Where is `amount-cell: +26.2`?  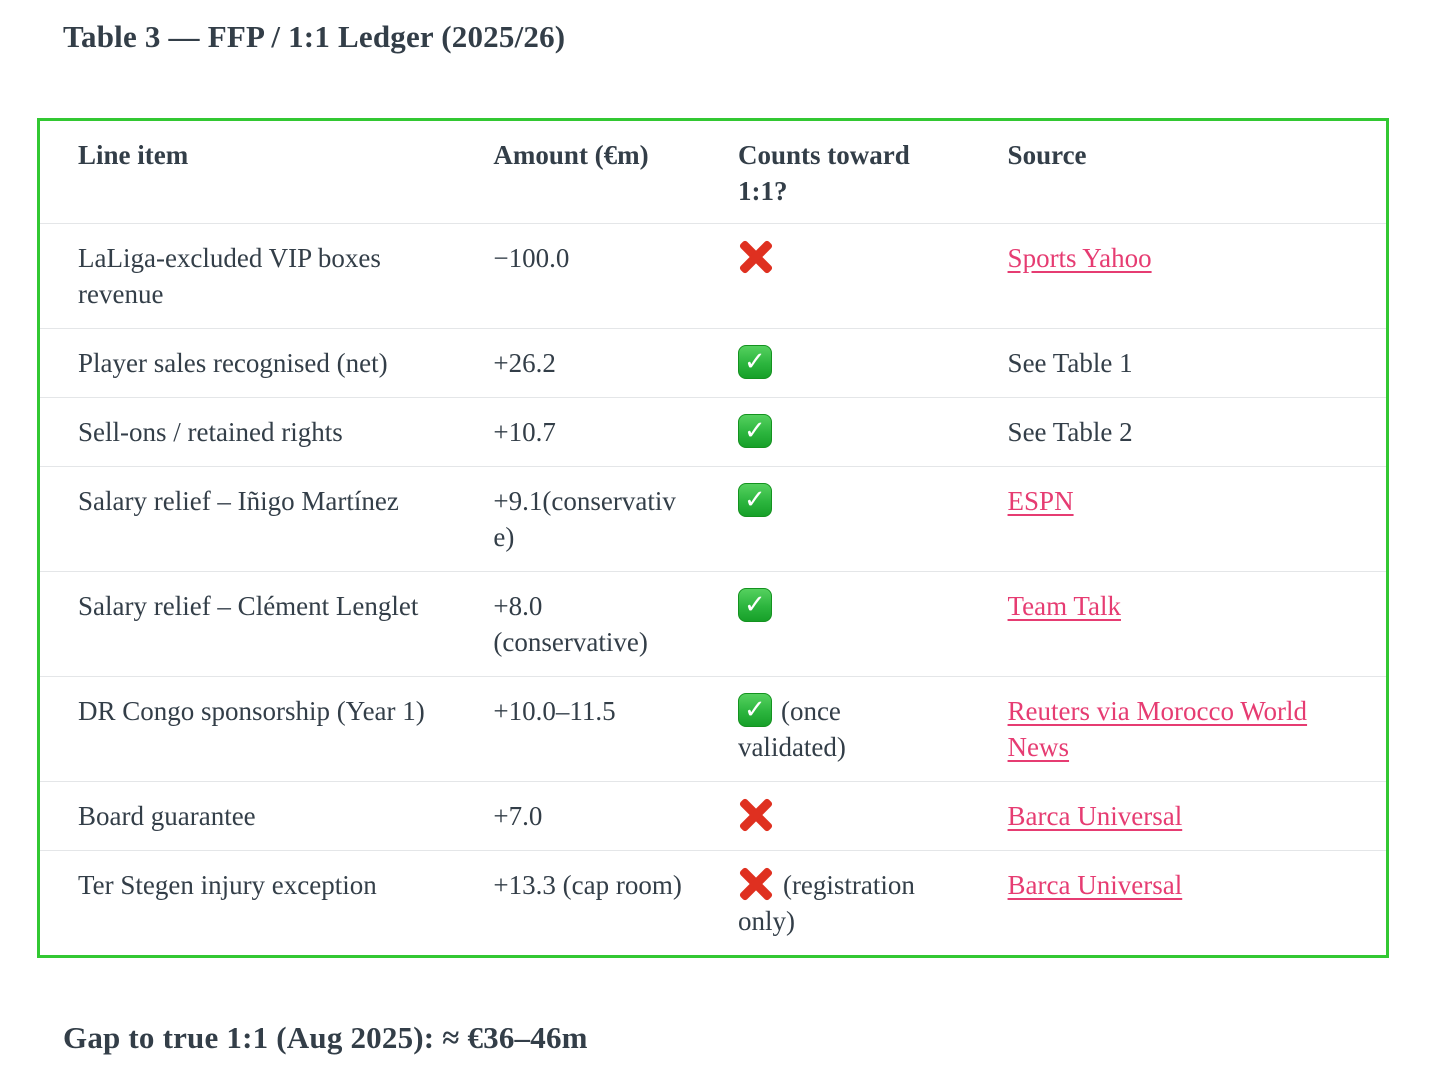 amount-cell: +26.2 is located at coordinates (577, 362).